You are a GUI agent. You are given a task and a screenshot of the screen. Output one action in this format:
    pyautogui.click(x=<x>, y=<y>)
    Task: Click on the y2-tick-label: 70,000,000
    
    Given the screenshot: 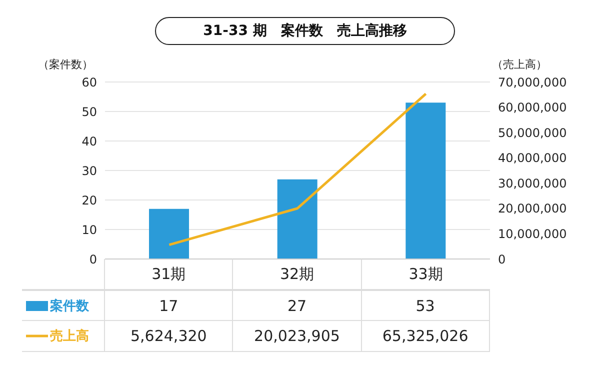 What is the action you would take?
    pyautogui.click(x=532, y=82)
    